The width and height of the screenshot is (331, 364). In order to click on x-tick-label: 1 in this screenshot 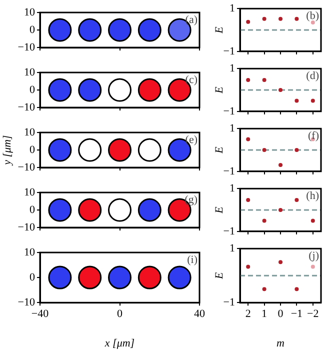, I will do `click(265, 314)`.